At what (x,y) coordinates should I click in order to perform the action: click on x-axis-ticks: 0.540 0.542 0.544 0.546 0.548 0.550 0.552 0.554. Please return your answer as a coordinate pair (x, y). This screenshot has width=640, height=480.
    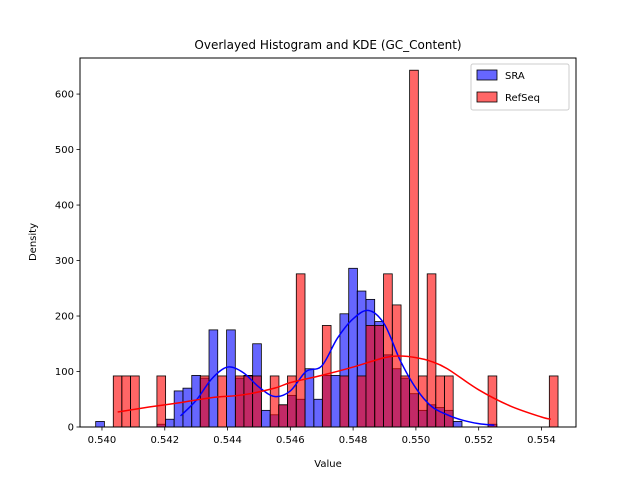
    Looking at the image, I should click on (322, 436).